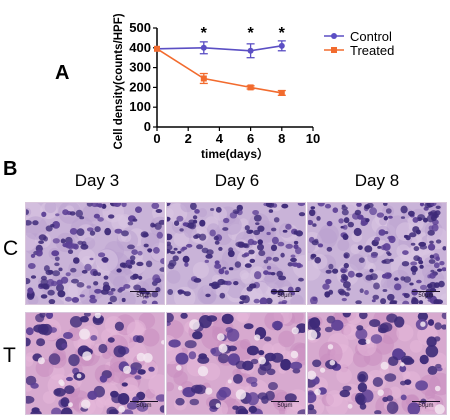 The image size is (450, 420). Describe the element at coordinates (371, 36) in the screenshot. I see `legend-label-control: Control` at that location.